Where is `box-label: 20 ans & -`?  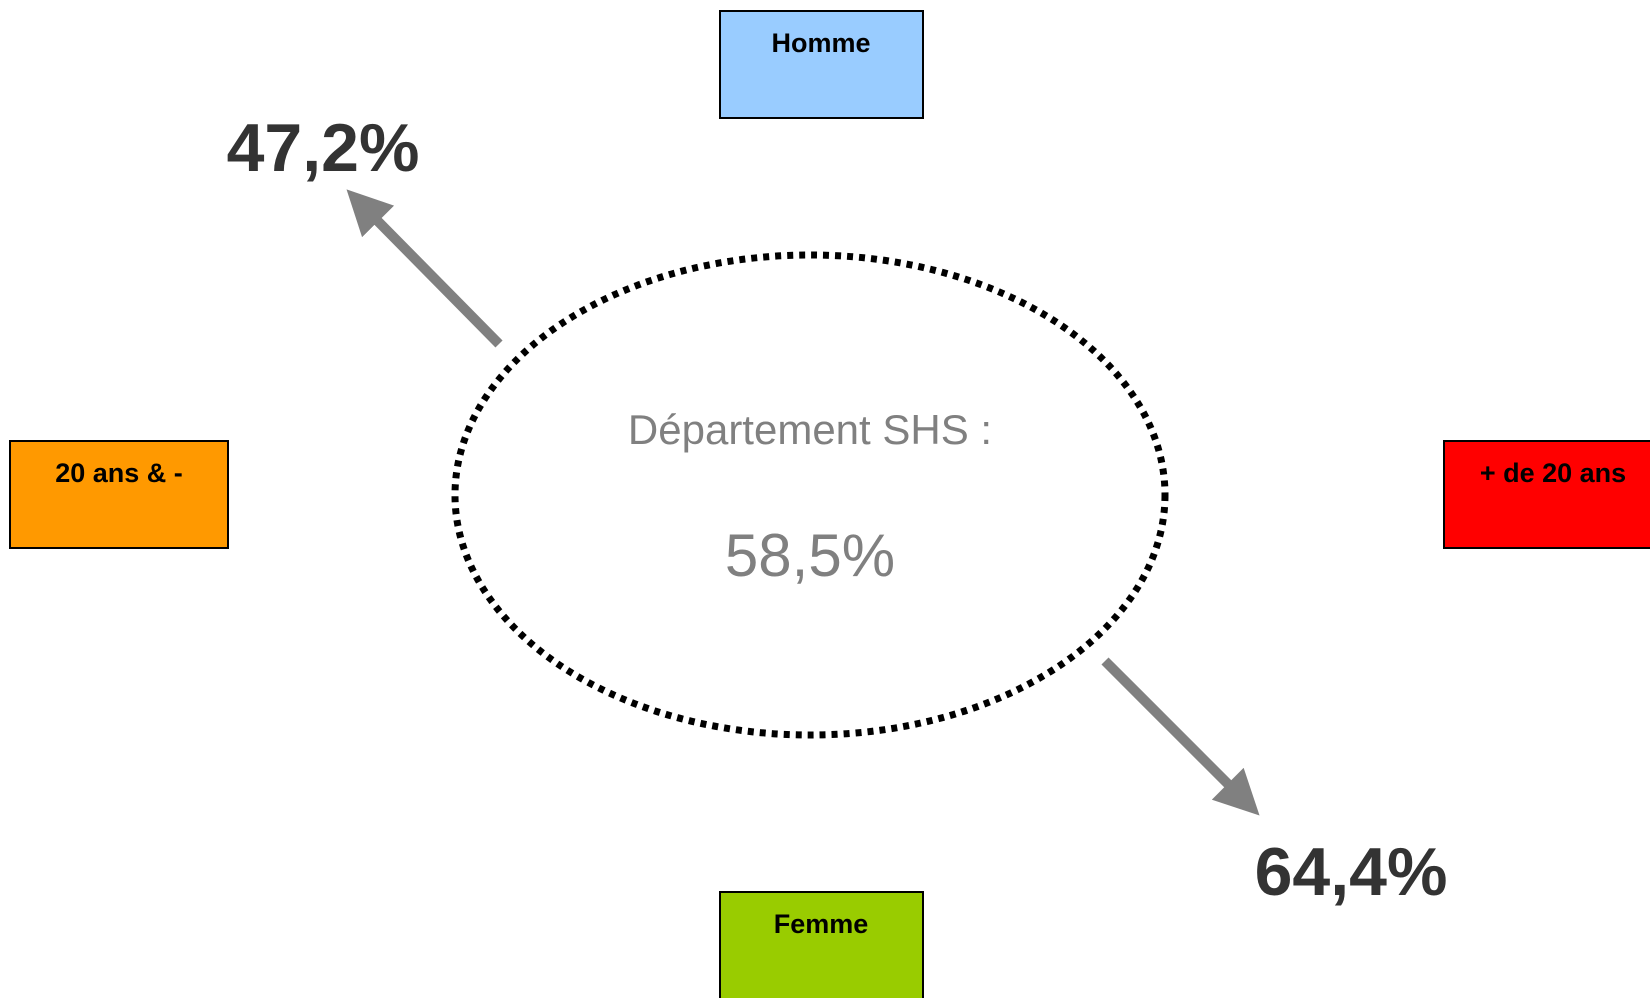 box-label: 20 ans & - is located at coordinates (119, 473).